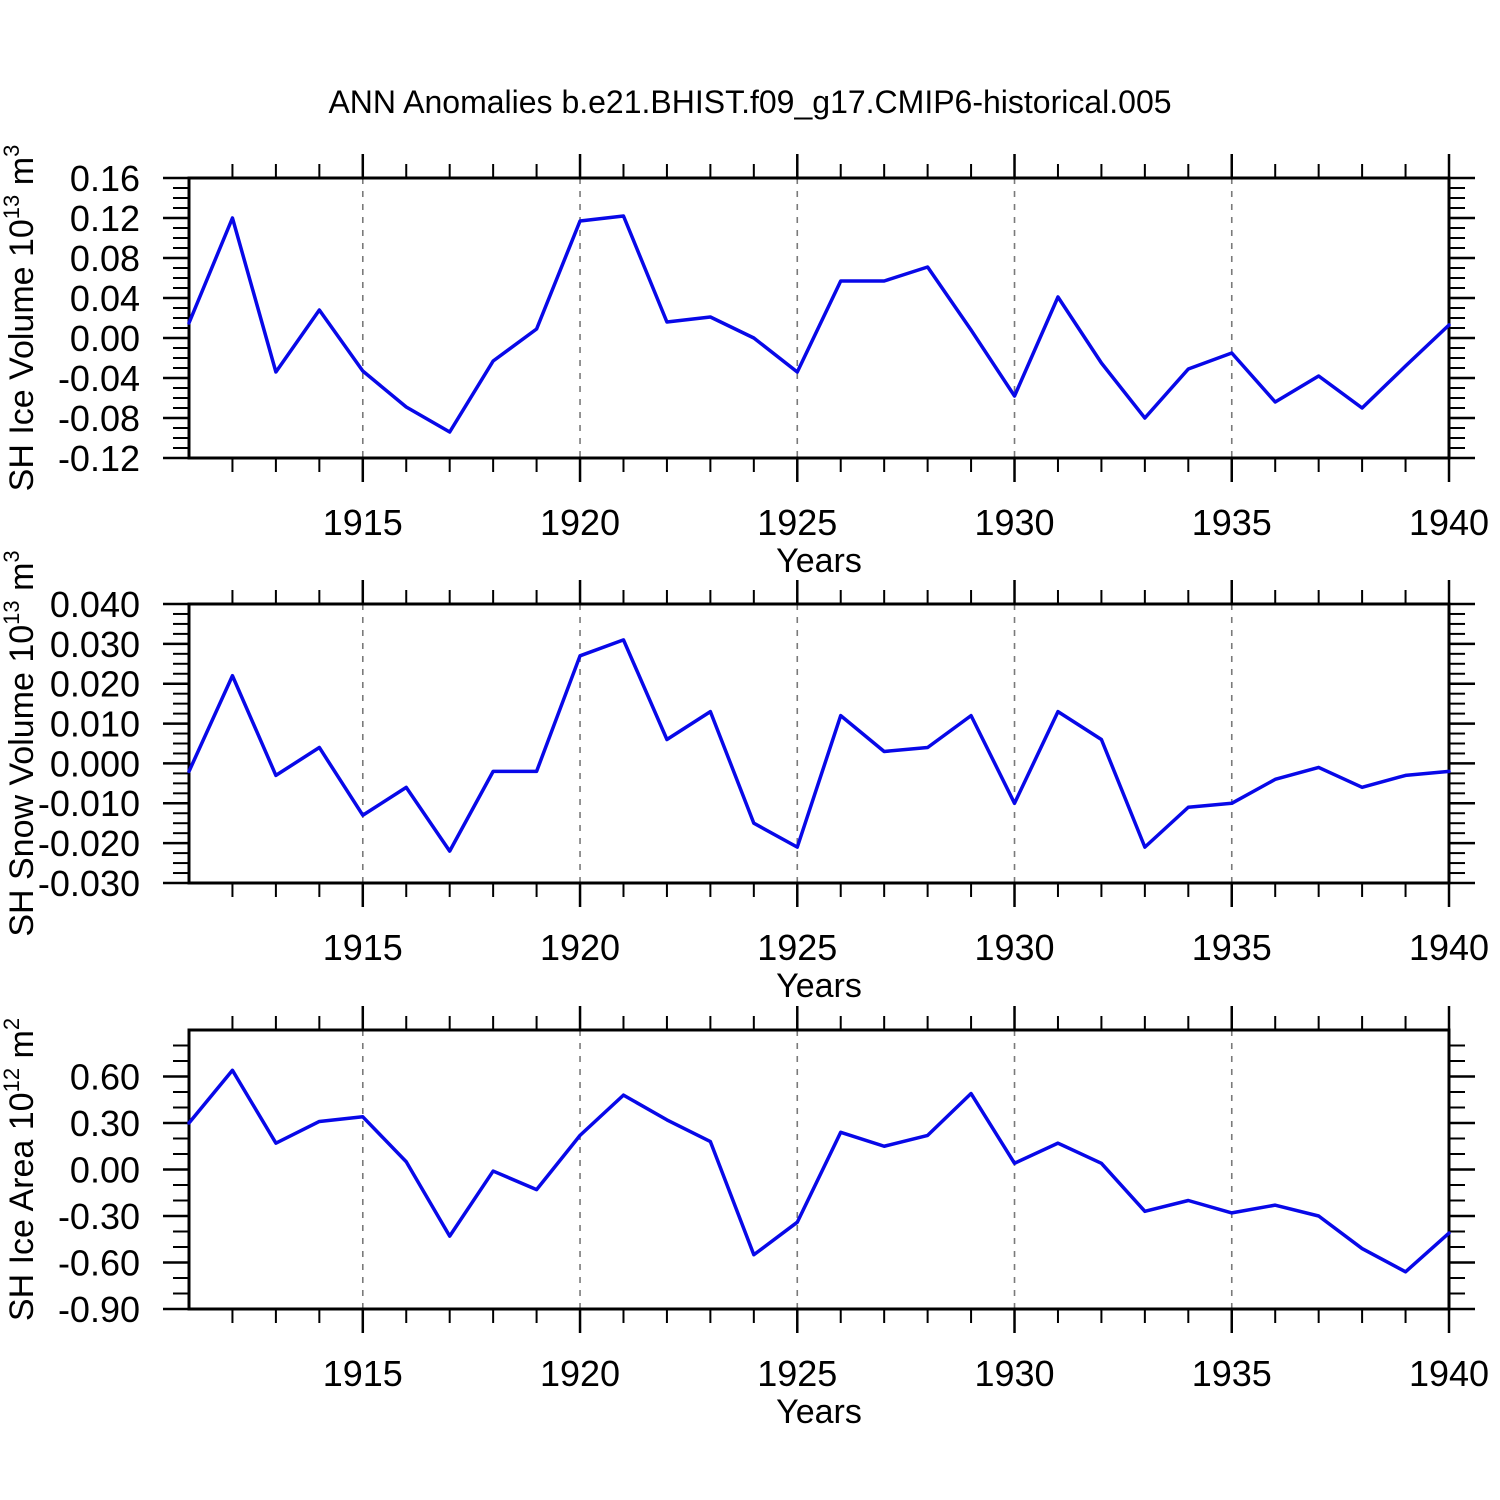  What do you see at coordinates (105, 298) in the screenshot?
I see `y-tick-label: 0.04` at bounding box center [105, 298].